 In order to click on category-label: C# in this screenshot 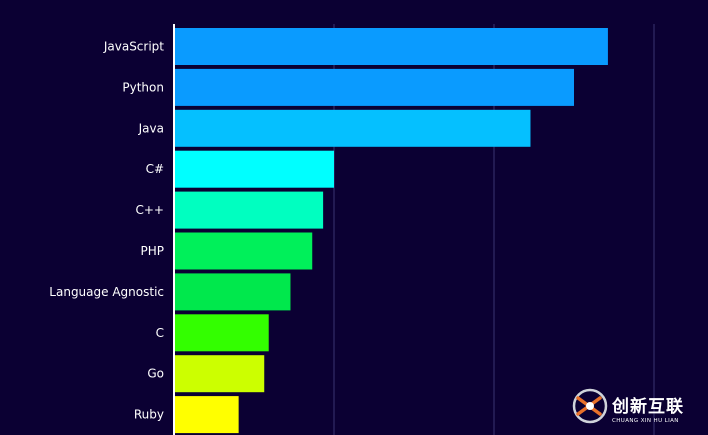, I will do `click(155, 169)`.